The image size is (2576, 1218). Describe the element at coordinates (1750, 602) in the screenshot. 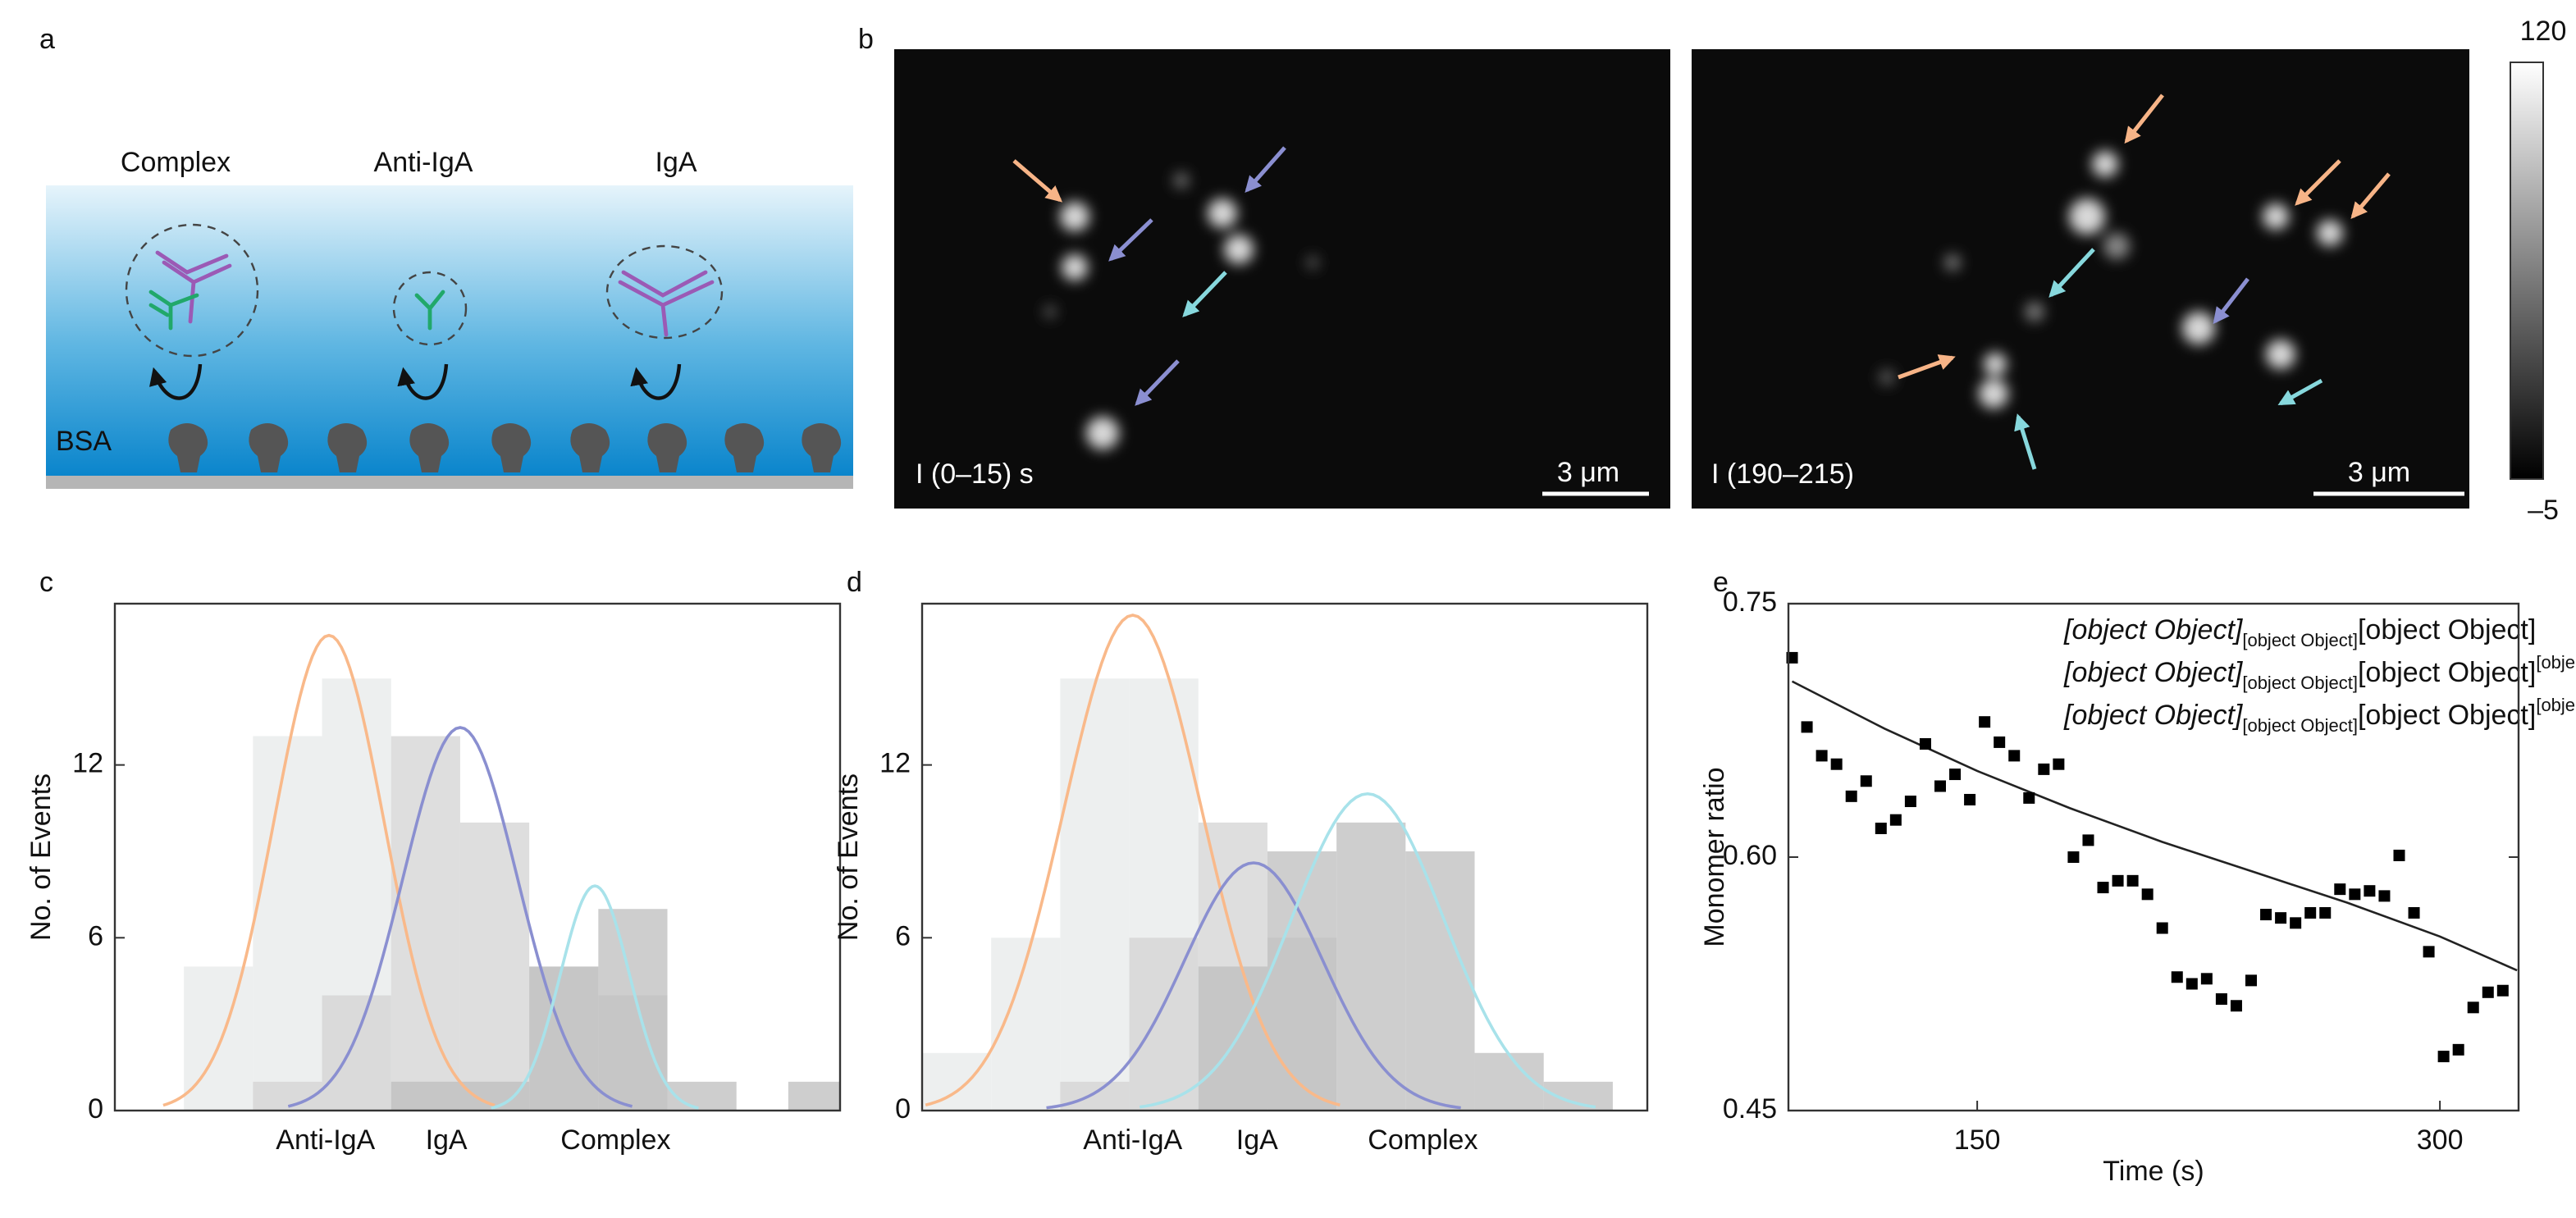

I see `y-tick-label: 0.75` at that location.